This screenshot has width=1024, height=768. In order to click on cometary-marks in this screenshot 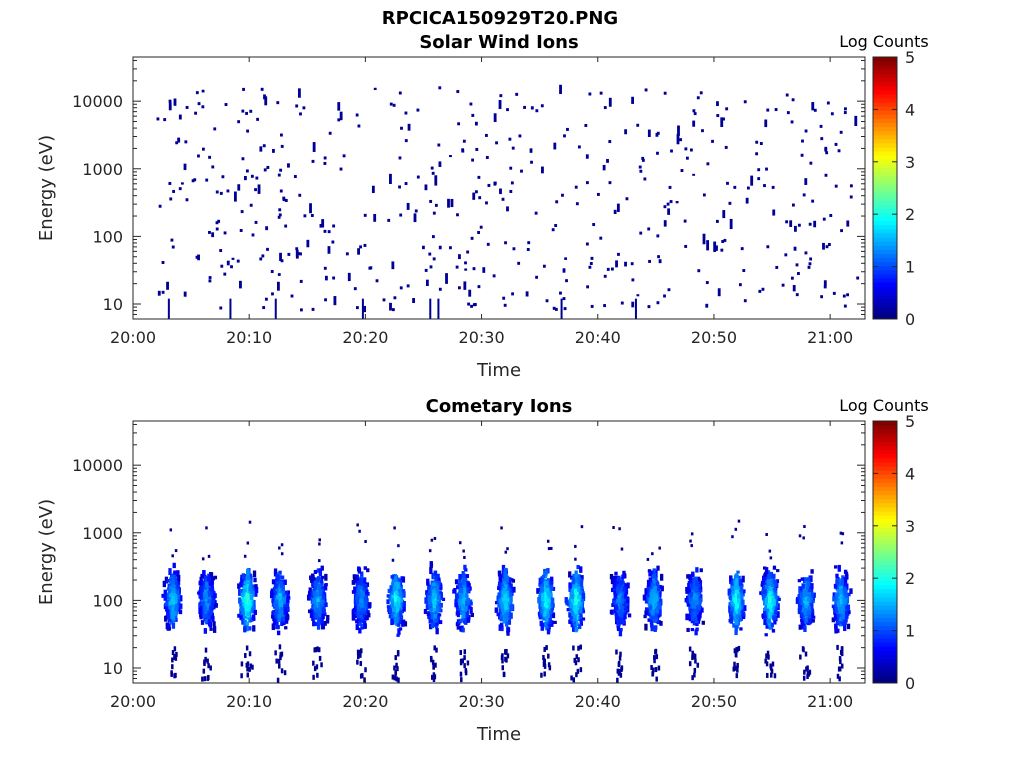, I will do `click(507, 601)`.